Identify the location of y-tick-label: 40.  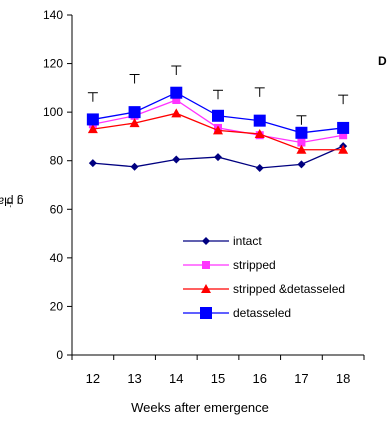
(57, 258).